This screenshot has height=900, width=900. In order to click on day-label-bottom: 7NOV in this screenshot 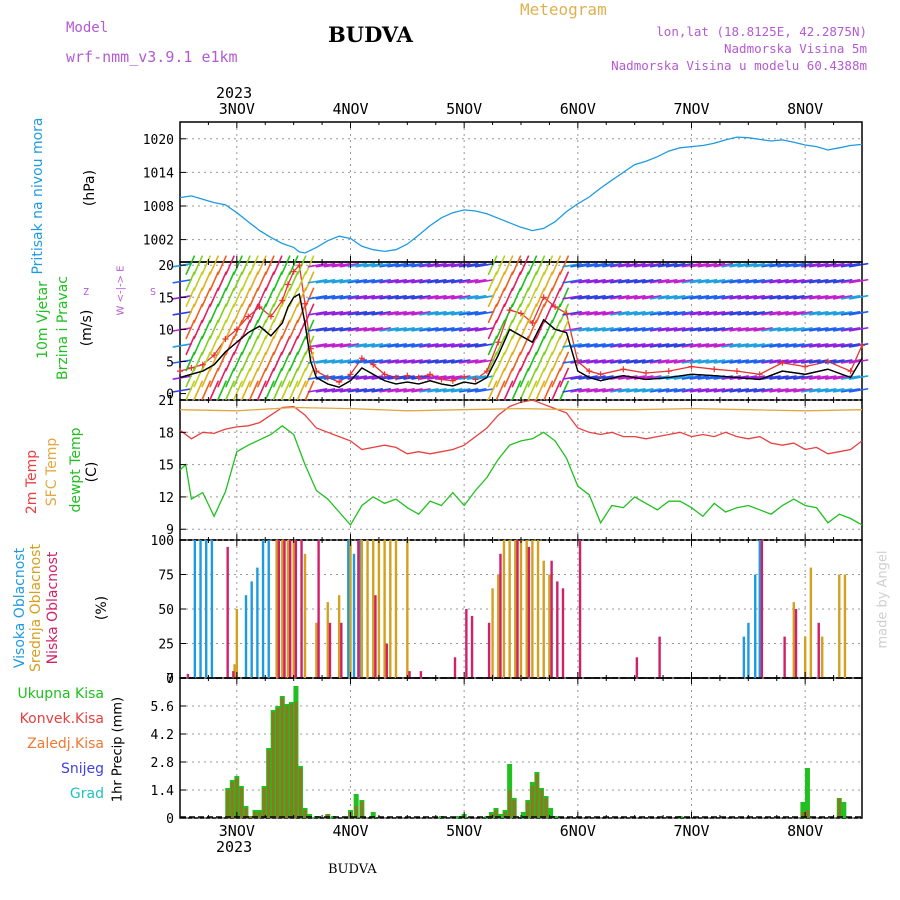, I will do `click(691, 831)`.